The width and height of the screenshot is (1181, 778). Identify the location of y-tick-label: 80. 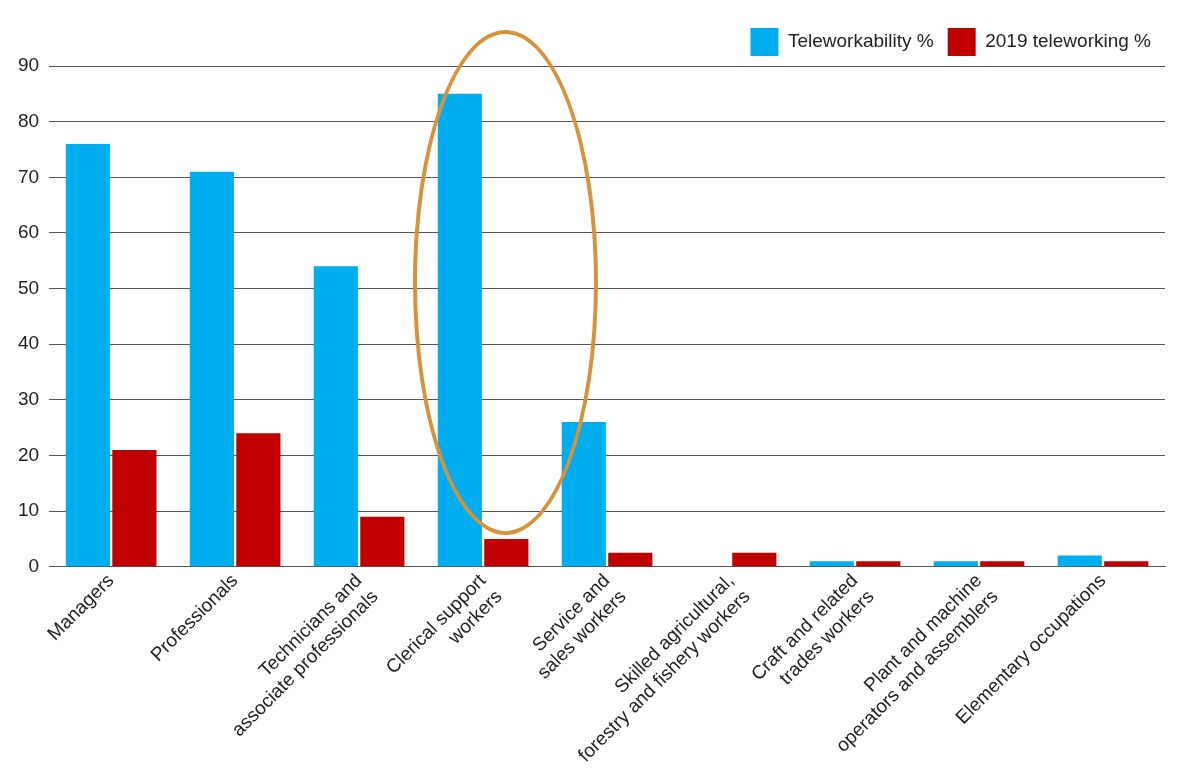
(28, 120).